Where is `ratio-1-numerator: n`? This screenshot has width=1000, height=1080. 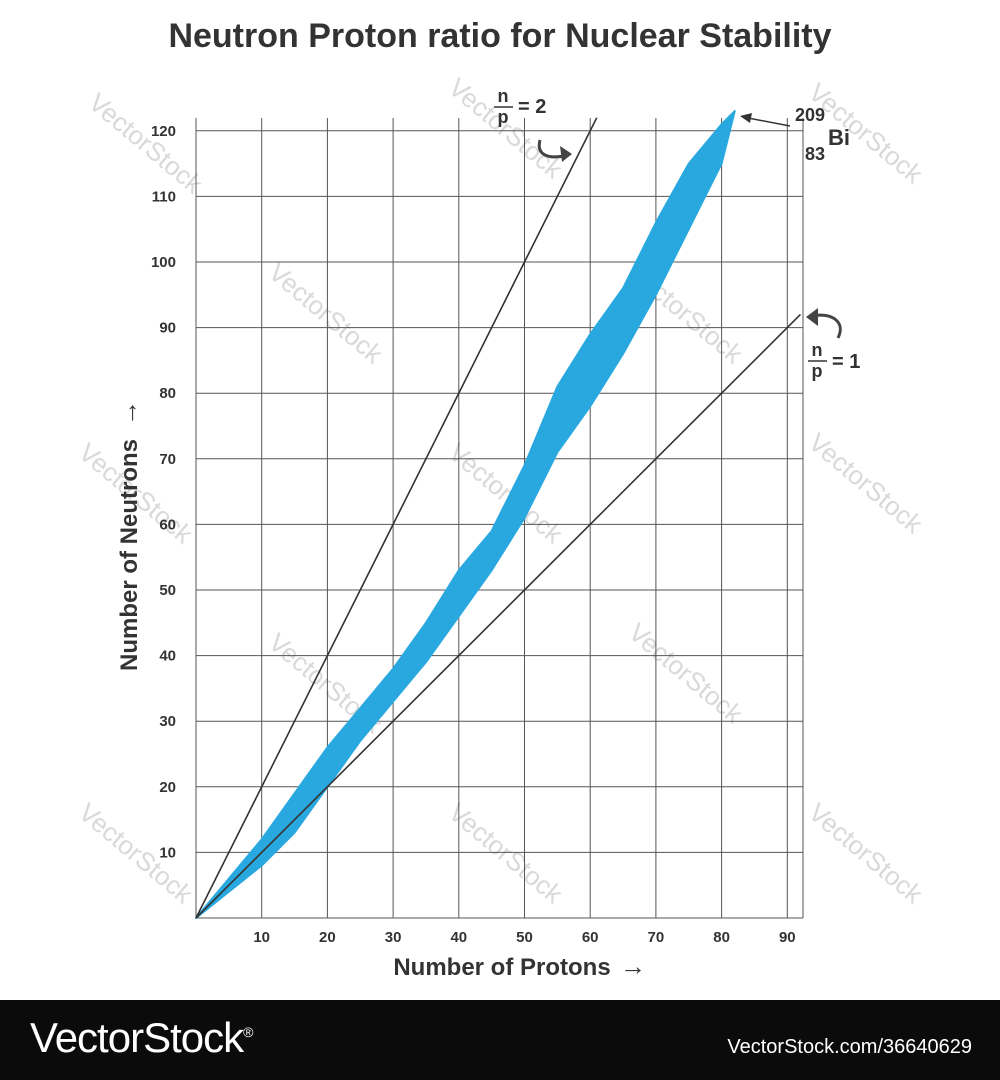 ratio-1-numerator: n is located at coordinates (817, 350).